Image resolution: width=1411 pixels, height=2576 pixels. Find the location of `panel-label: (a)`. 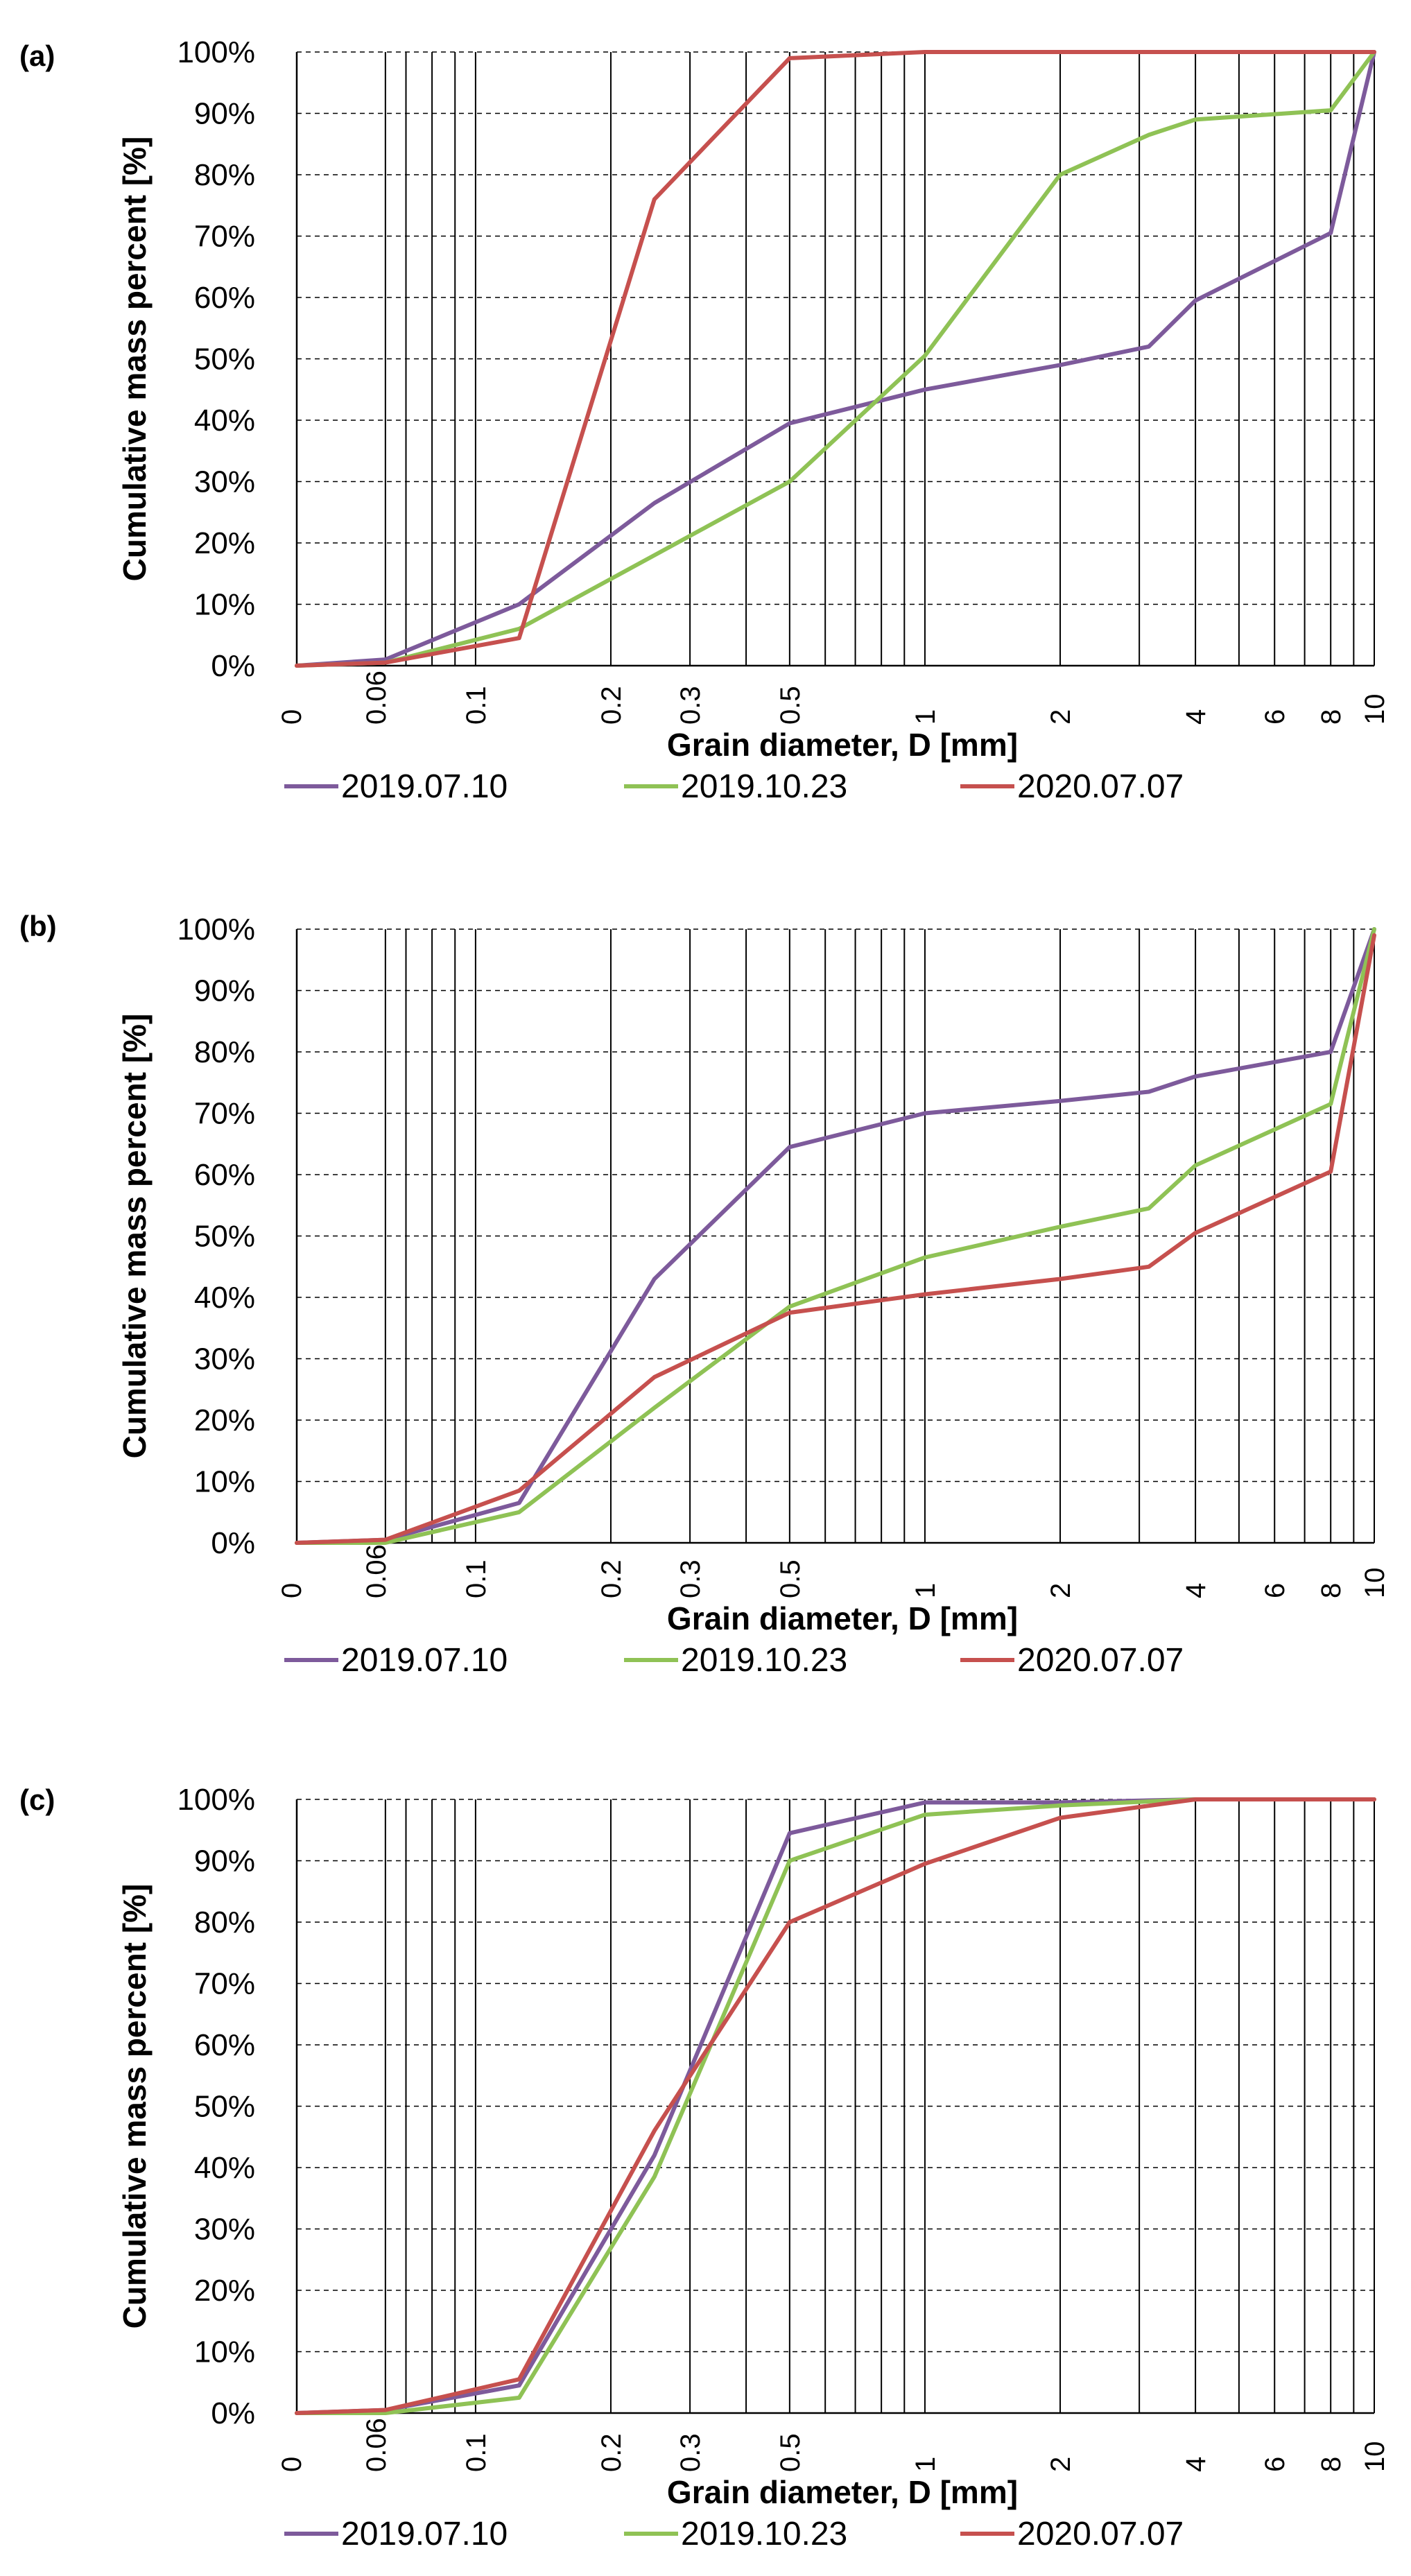

panel-label: (a) is located at coordinates (37, 56).